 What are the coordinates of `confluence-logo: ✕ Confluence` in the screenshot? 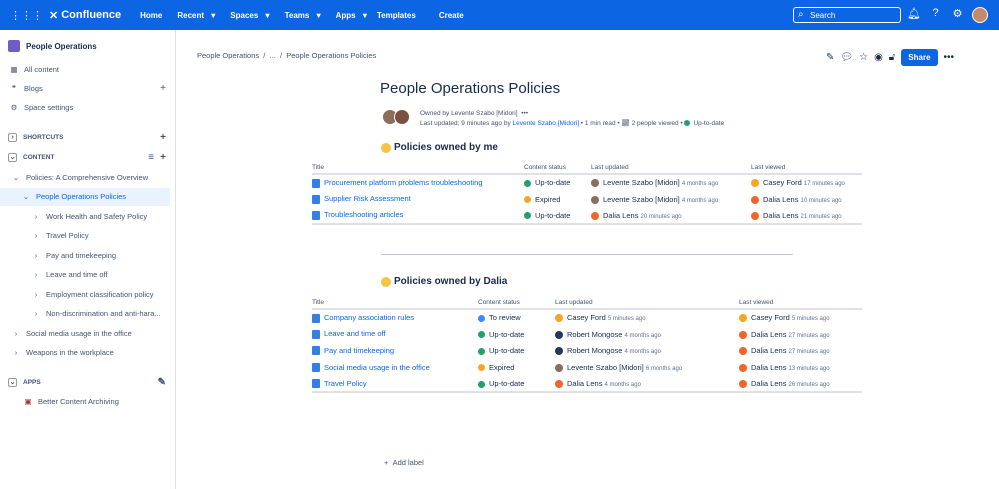 It's located at (85, 15).